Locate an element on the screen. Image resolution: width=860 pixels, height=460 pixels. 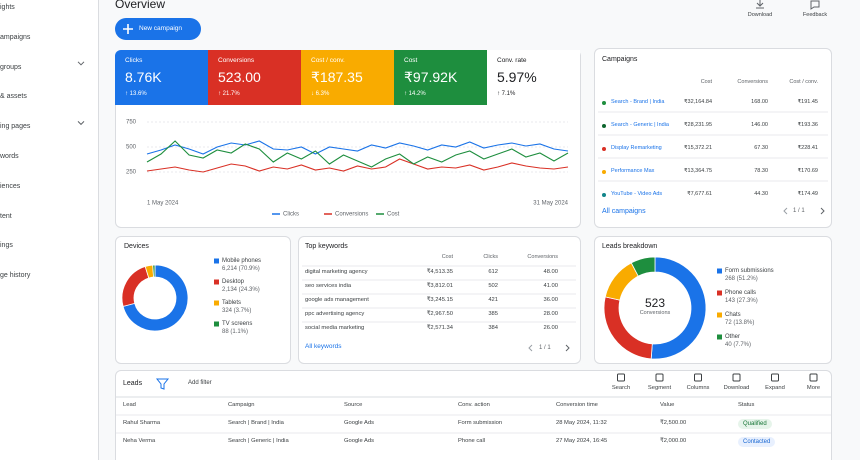
tool-label: Search is located at coordinates (621, 388).